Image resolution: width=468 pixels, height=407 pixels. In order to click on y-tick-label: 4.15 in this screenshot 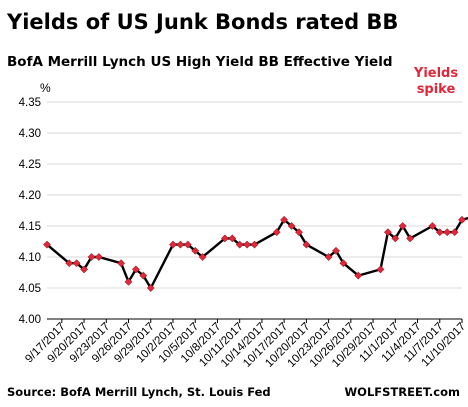, I will do `click(30, 227)`.